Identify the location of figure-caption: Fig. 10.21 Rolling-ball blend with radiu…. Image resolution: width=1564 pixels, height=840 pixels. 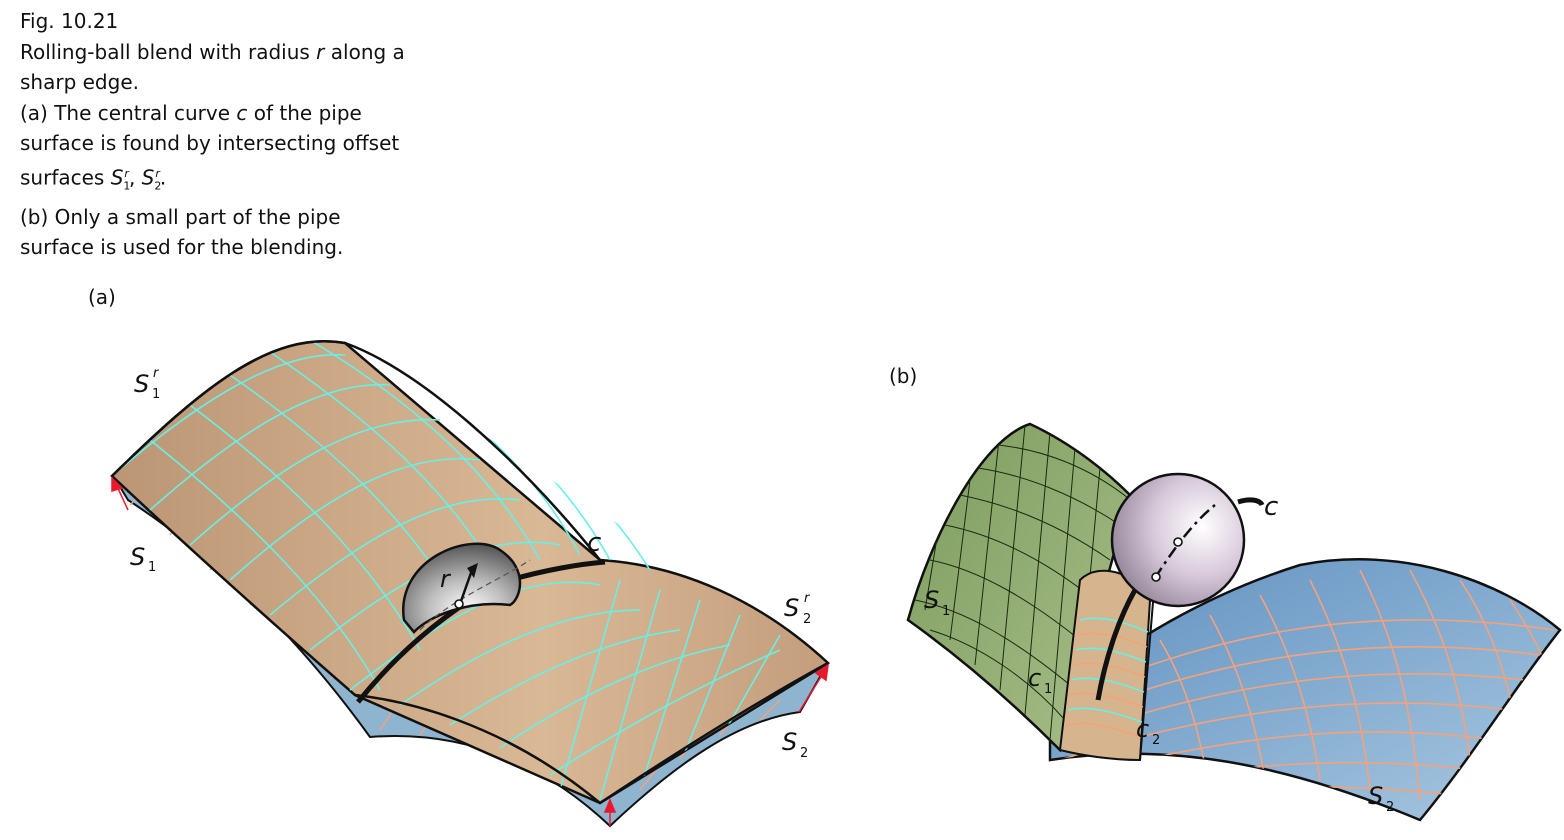
(255, 134).